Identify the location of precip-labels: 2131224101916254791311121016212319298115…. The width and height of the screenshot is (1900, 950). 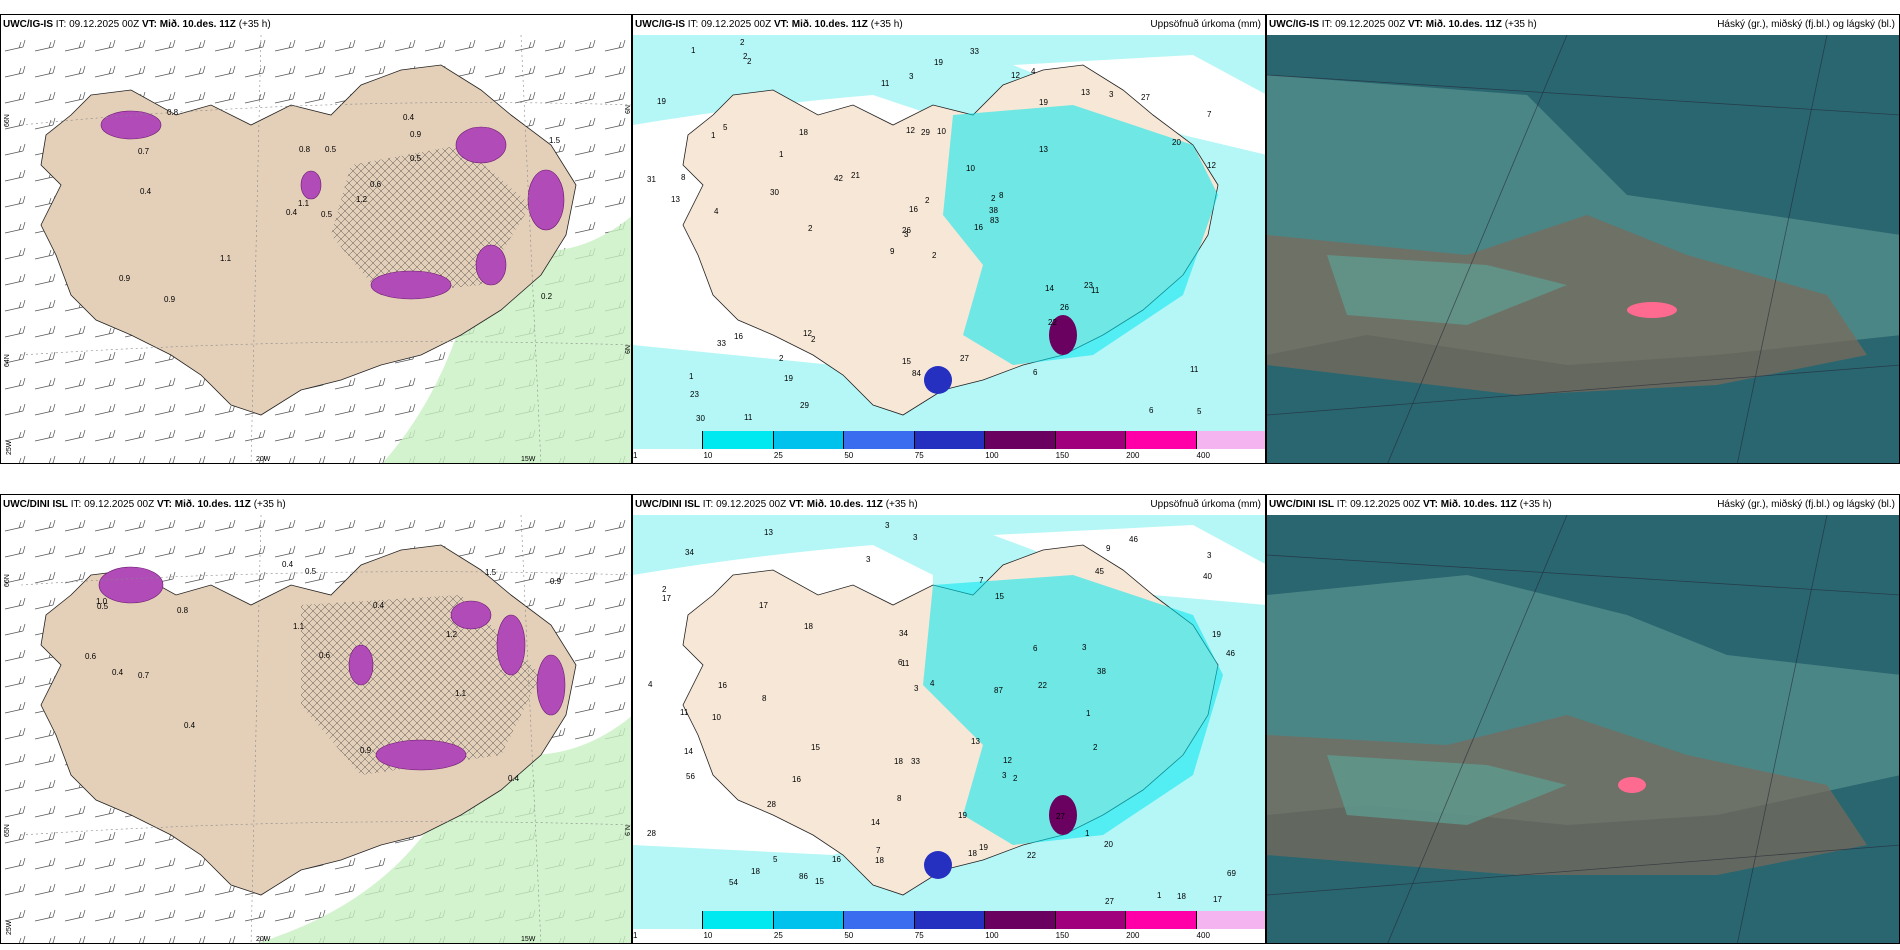
(931, 230).